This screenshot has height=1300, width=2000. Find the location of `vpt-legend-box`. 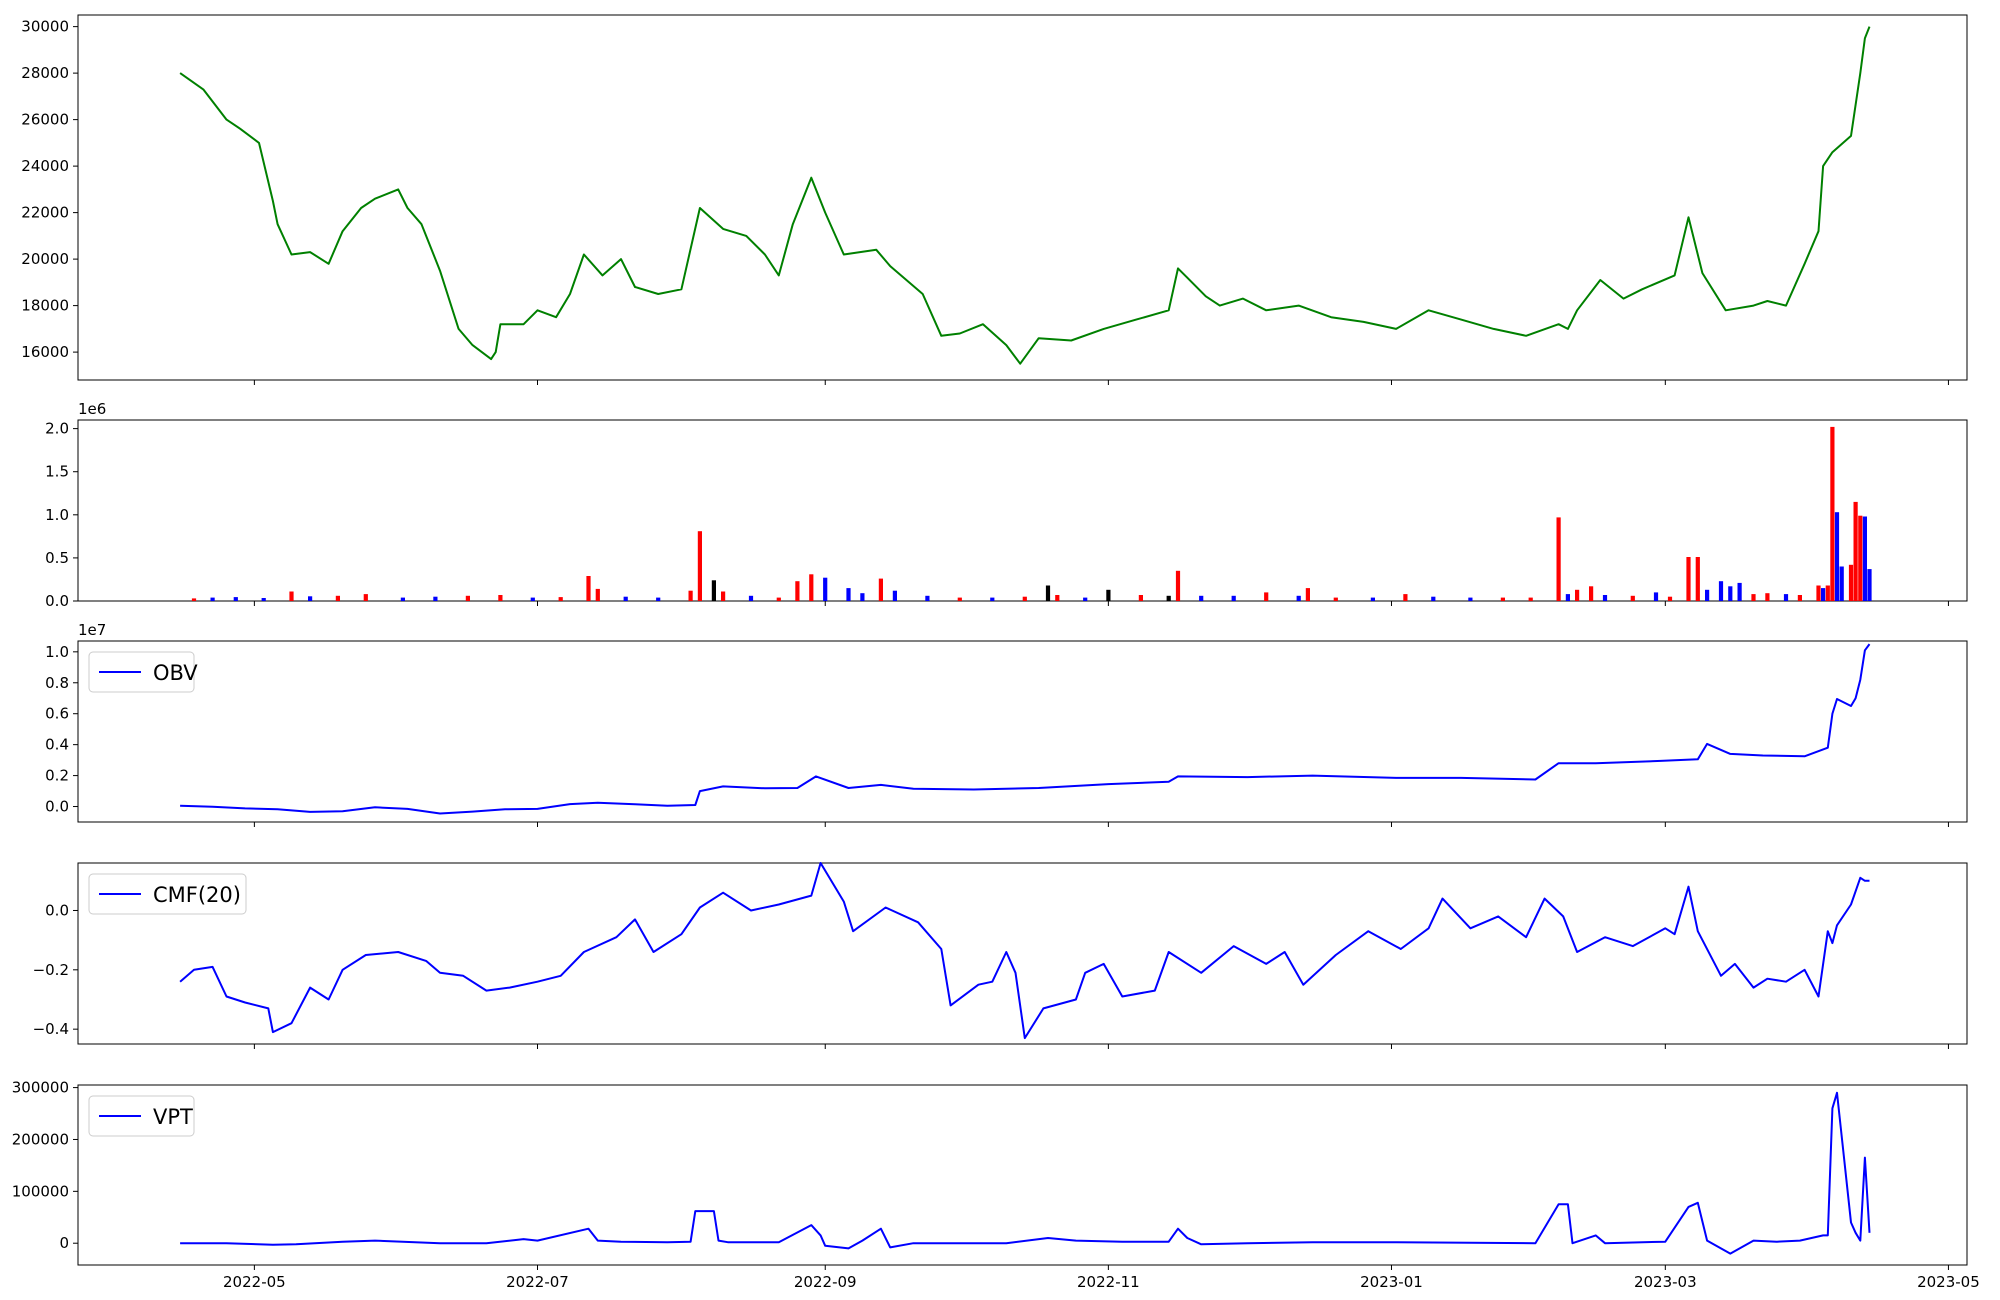

vpt-legend-box is located at coordinates (141, 1116).